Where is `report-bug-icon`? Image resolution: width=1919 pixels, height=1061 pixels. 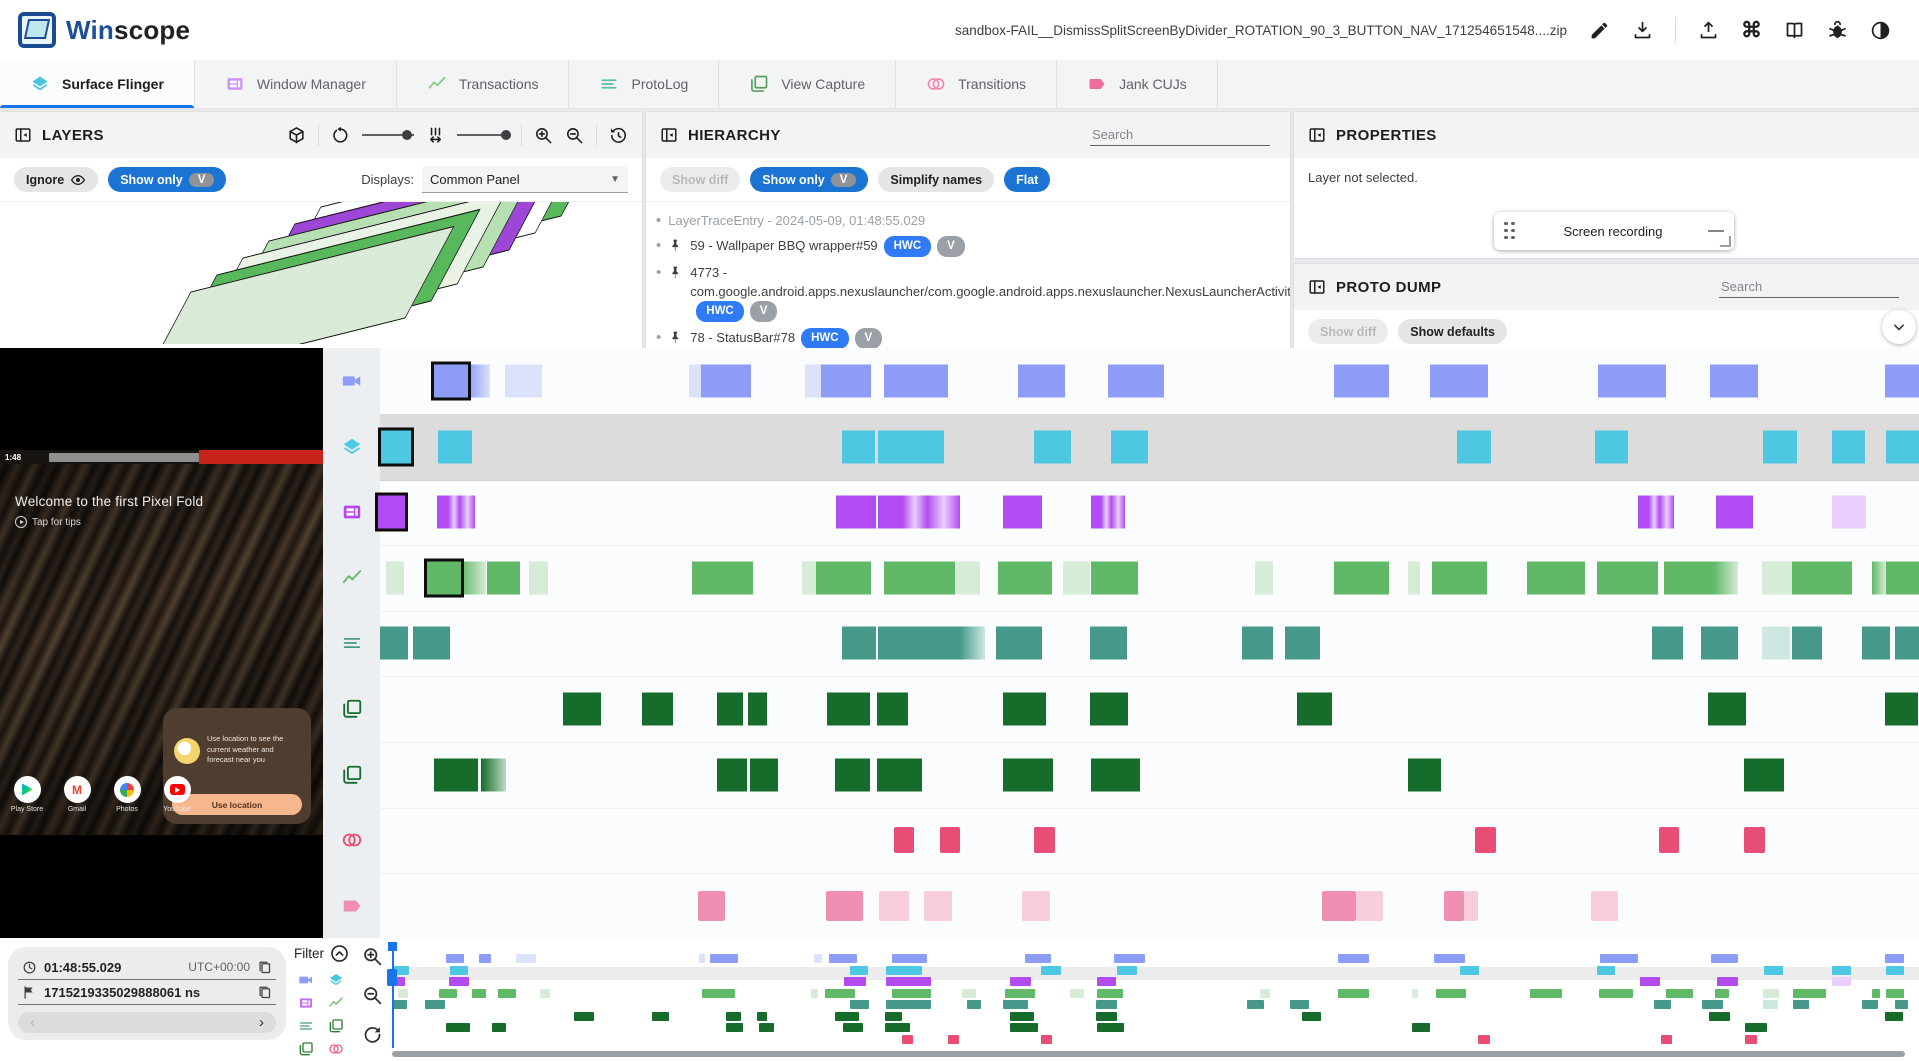
report-bug-icon is located at coordinates (1837, 30).